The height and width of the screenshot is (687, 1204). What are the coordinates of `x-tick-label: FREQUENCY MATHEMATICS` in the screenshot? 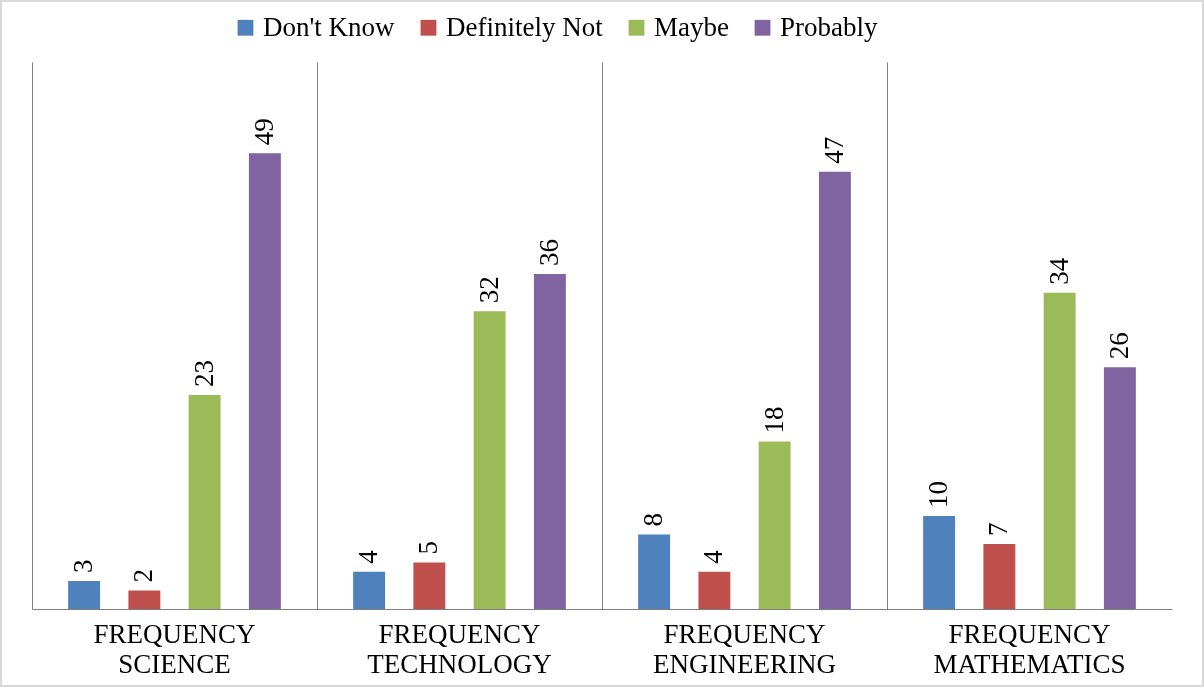 It's located at (1029, 648).